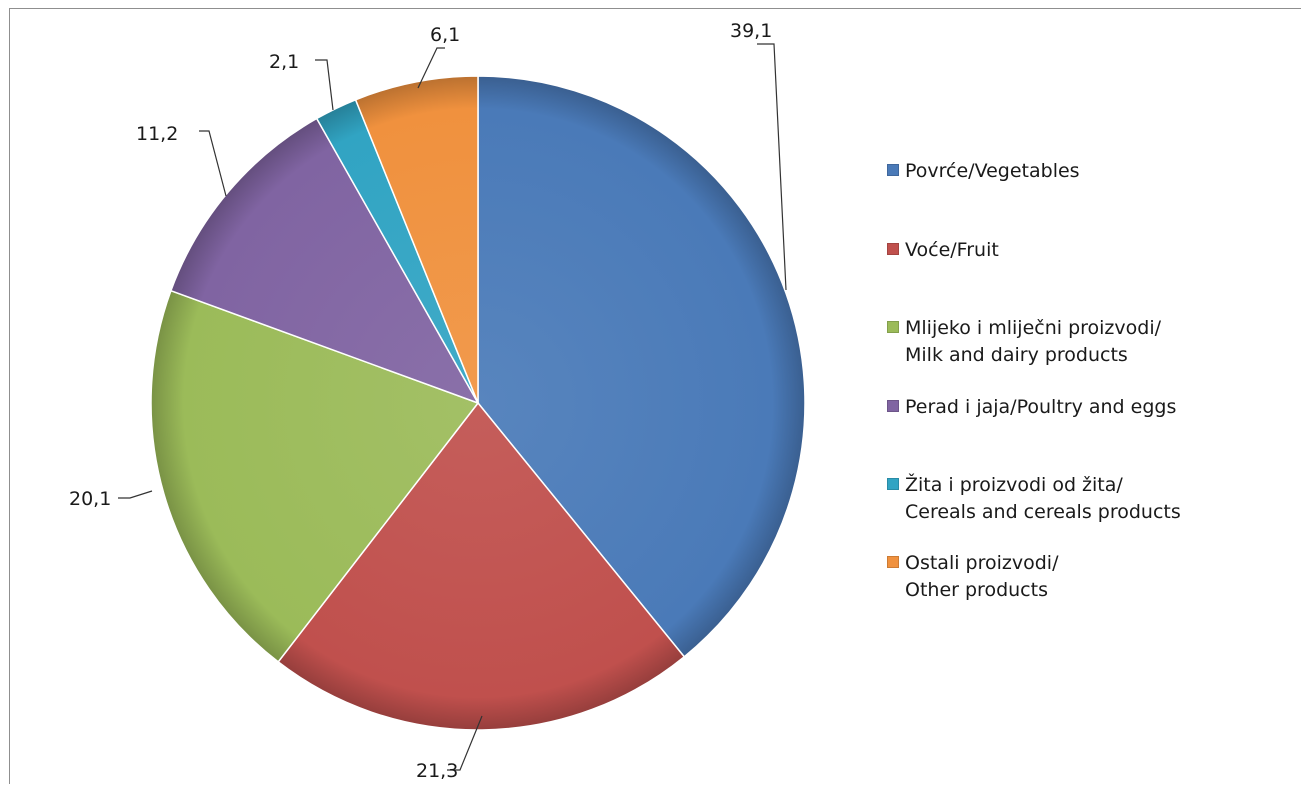 The width and height of the screenshot is (1307, 788). I want to click on data-label: 2,1, so click(284, 62).